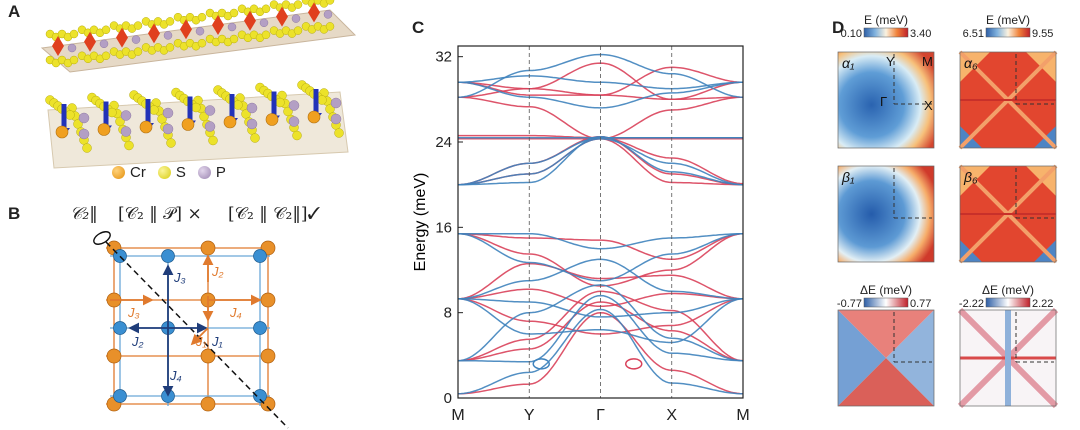 The width and height of the screenshot is (1080, 430). I want to click on map-label: β₁, so click(848, 177).